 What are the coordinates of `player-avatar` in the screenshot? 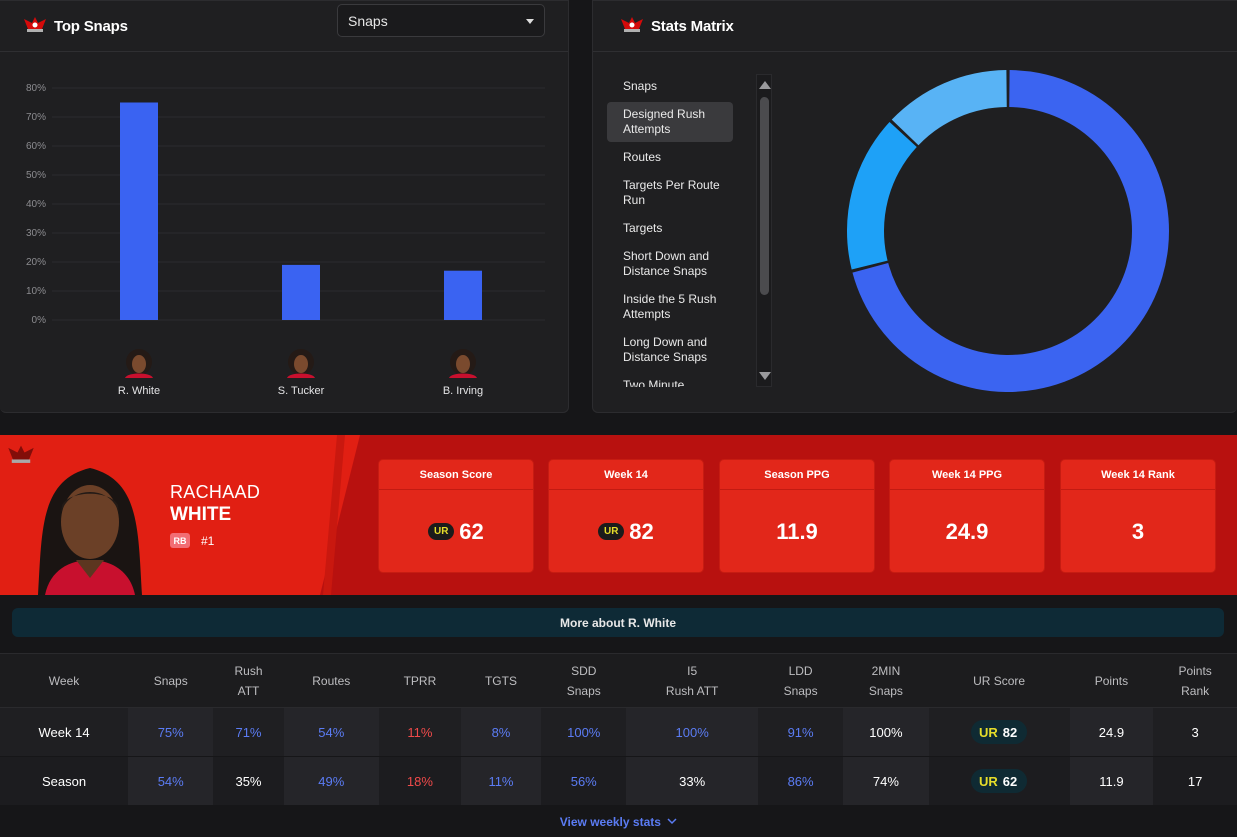 It's located at (301, 363).